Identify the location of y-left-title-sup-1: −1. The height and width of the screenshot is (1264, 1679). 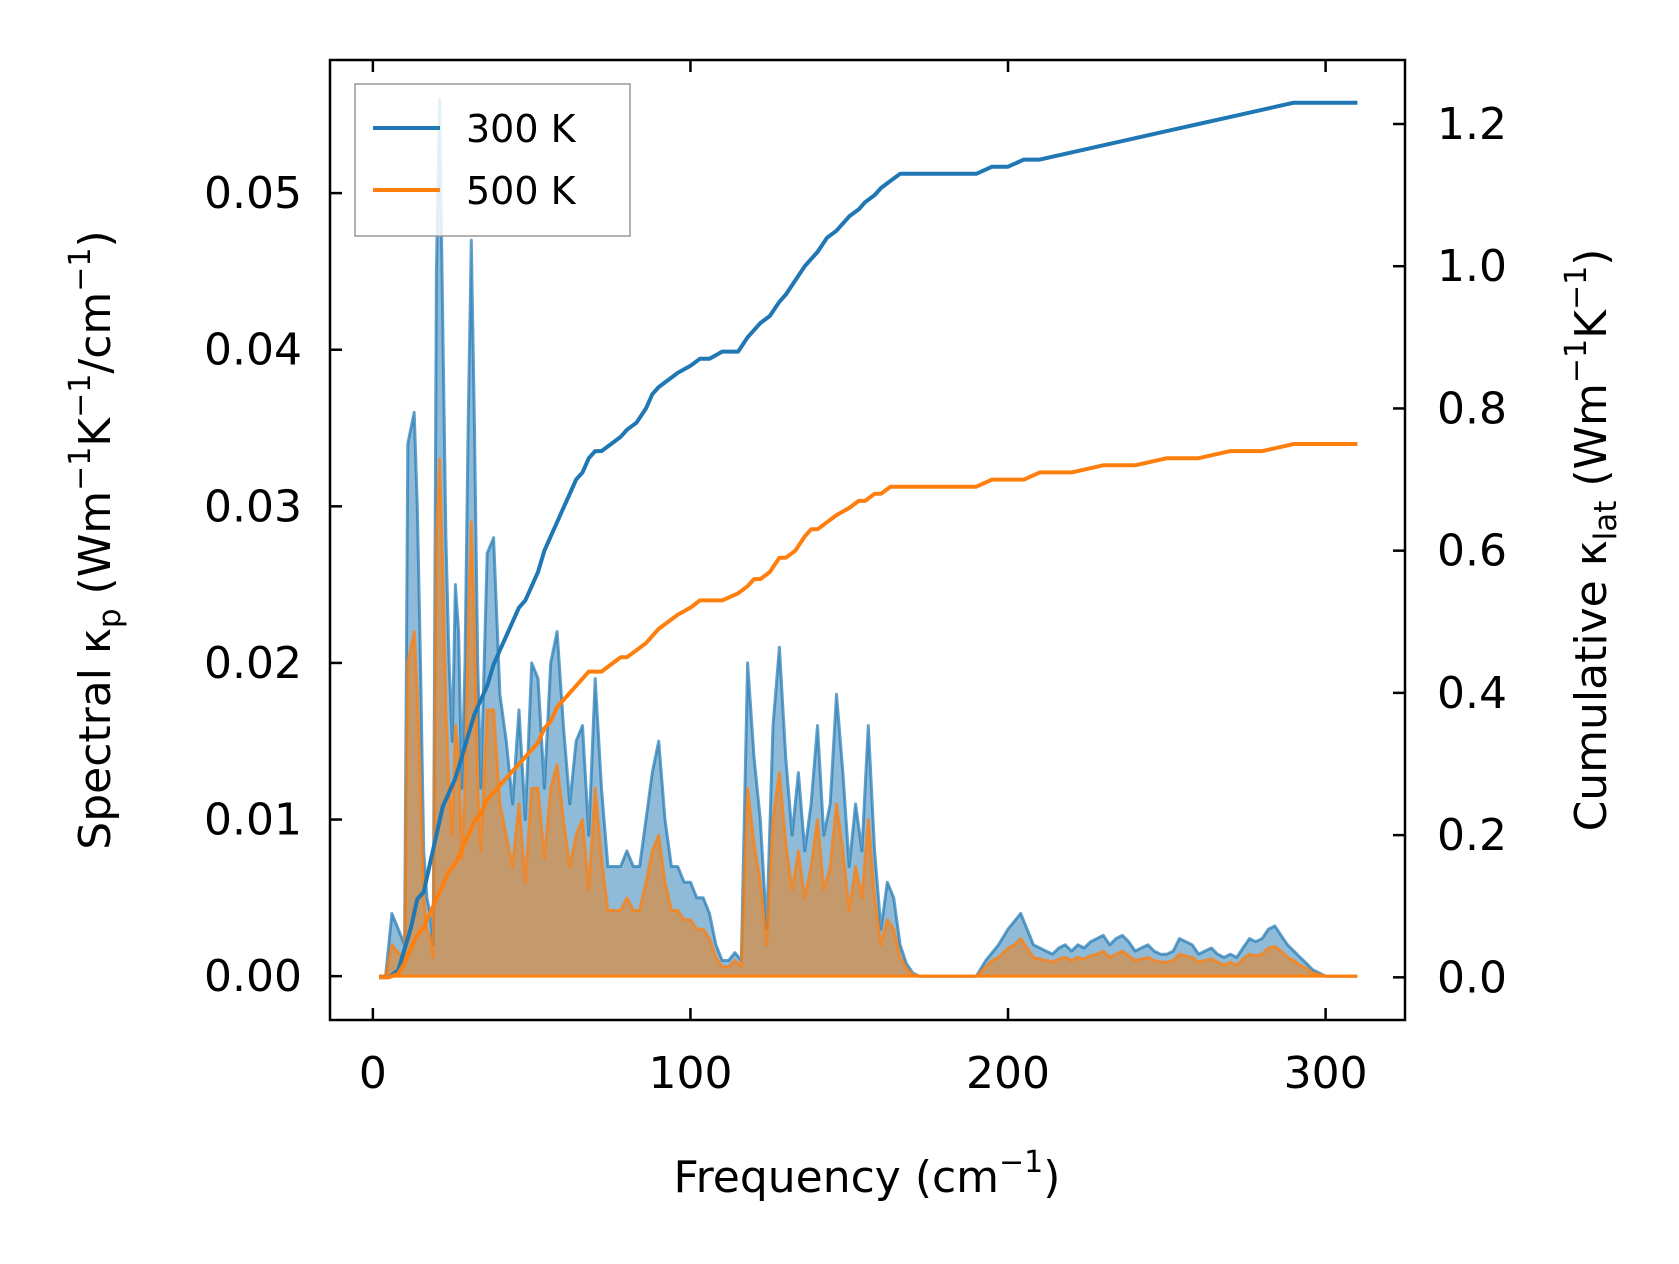
(80, 469).